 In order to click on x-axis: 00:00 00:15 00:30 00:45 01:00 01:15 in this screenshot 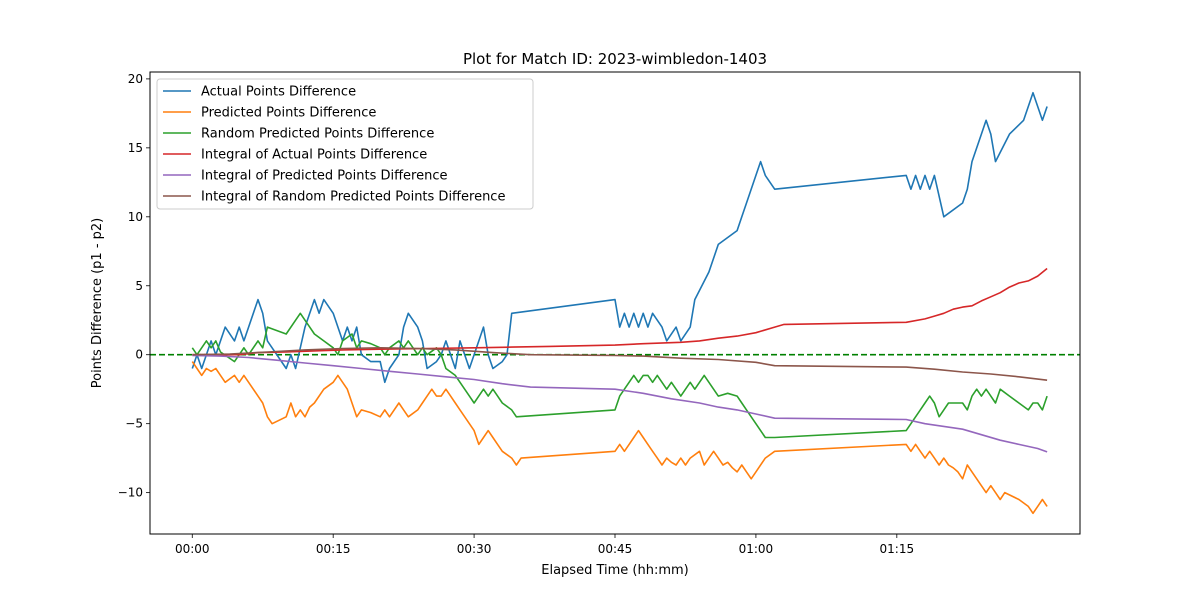, I will do `click(544, 545)`.